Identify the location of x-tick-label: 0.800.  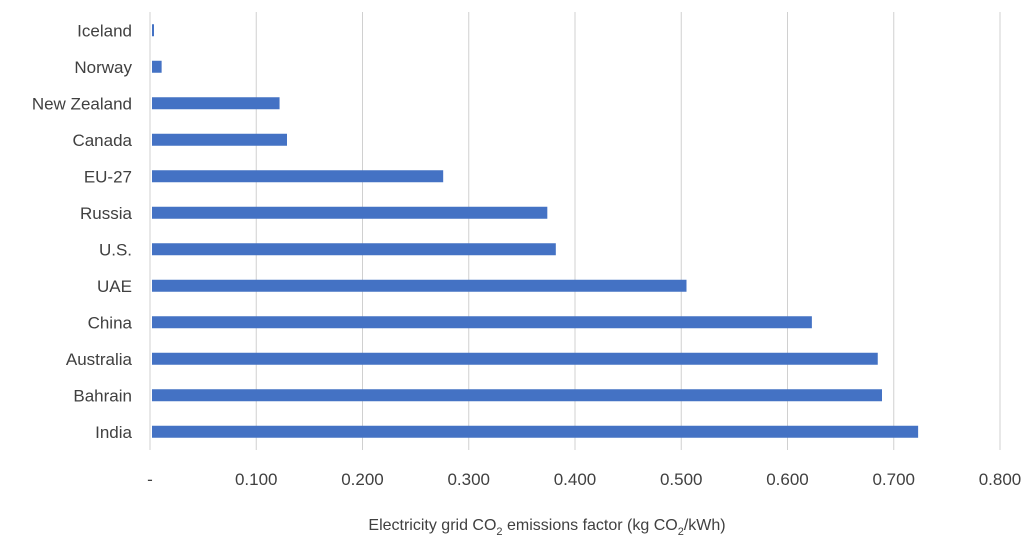
(1000, 479).